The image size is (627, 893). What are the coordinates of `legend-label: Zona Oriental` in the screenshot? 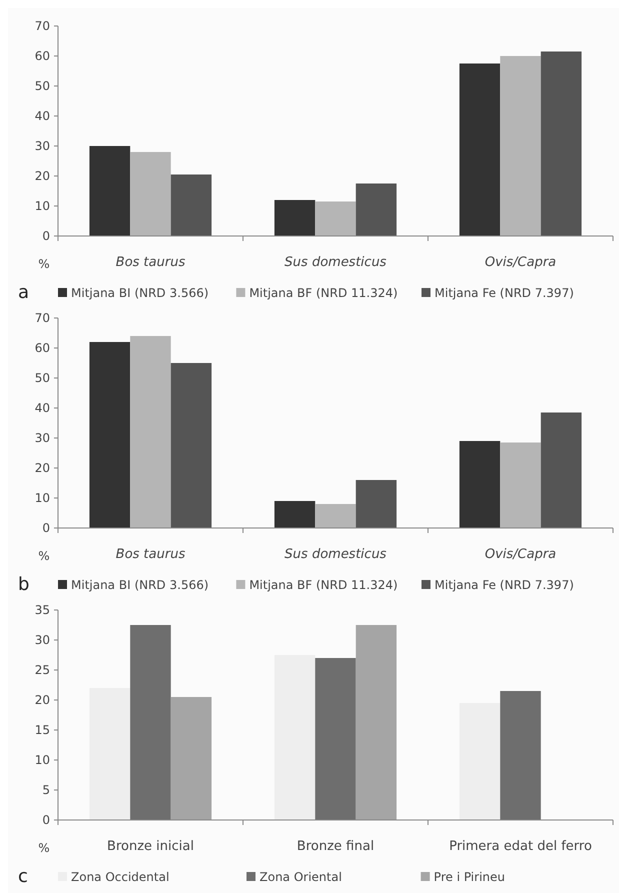 It's located at (301, 877).